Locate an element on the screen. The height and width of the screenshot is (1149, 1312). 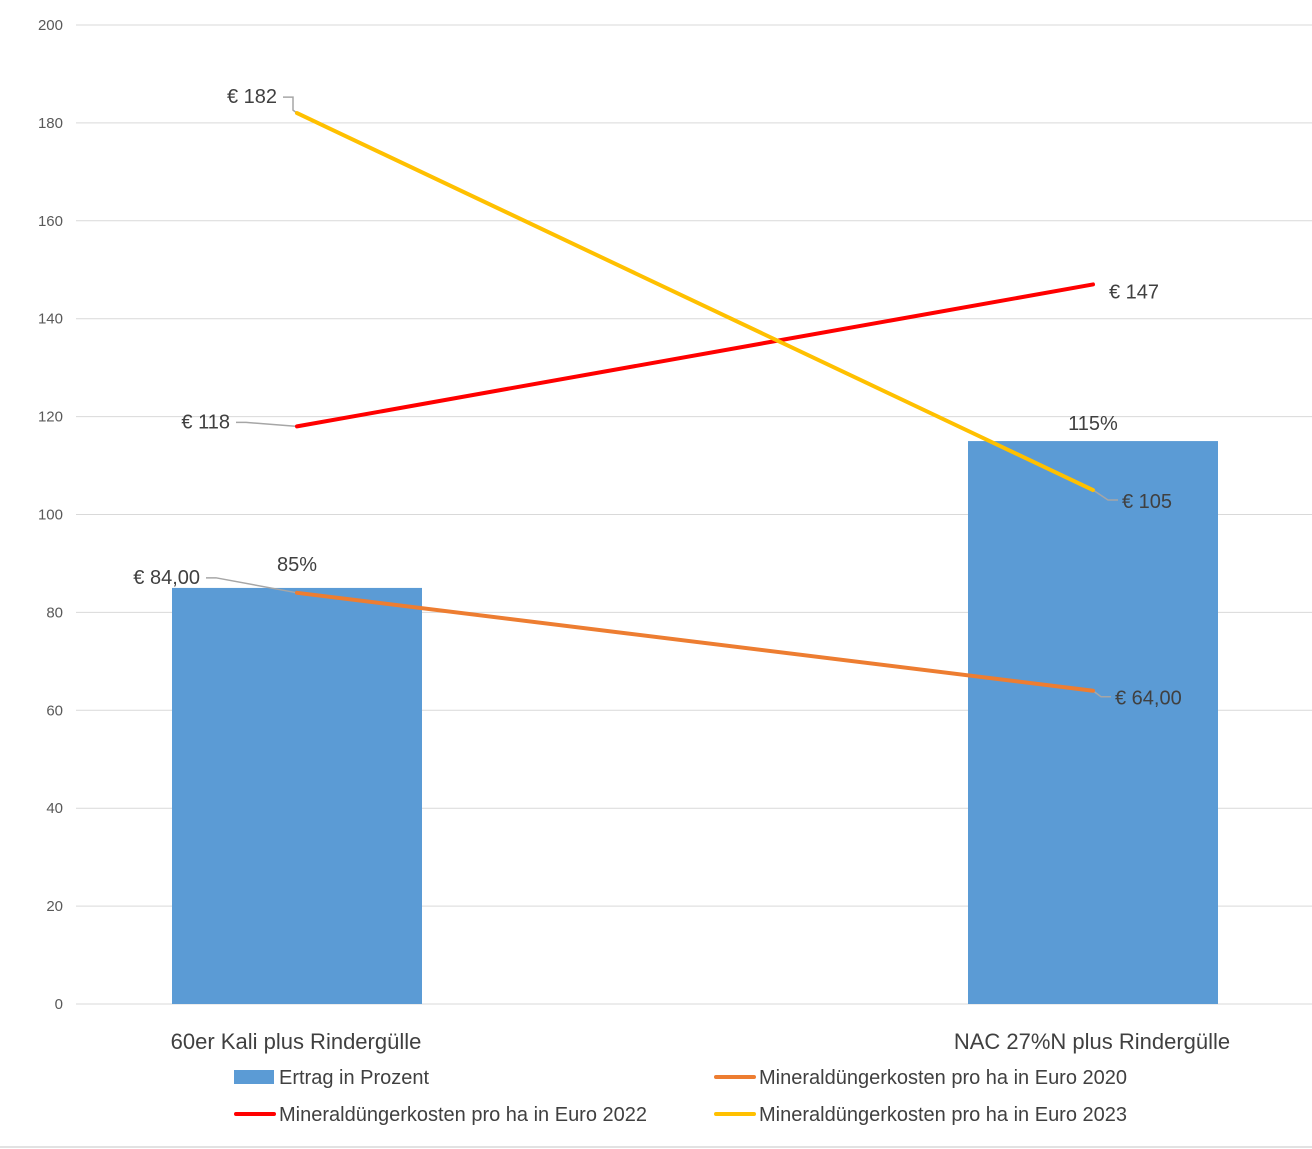
legend-label: Mineraldüngerkosten pro ha in Euro 2022 is located at coordinates (463, 1115).